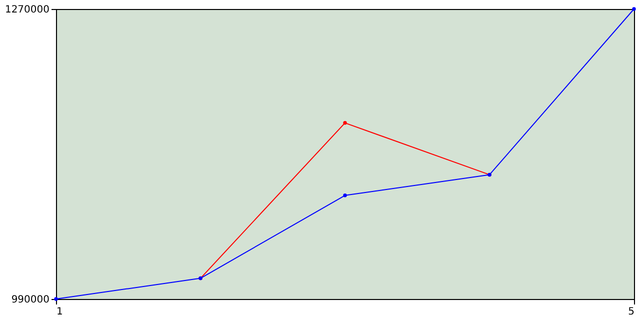 The width and height of the screenshot is (640, 320). Describe the element at coordinates (27, 10) in the screenshot. I see `y-tick-label: 1270000` at that location.